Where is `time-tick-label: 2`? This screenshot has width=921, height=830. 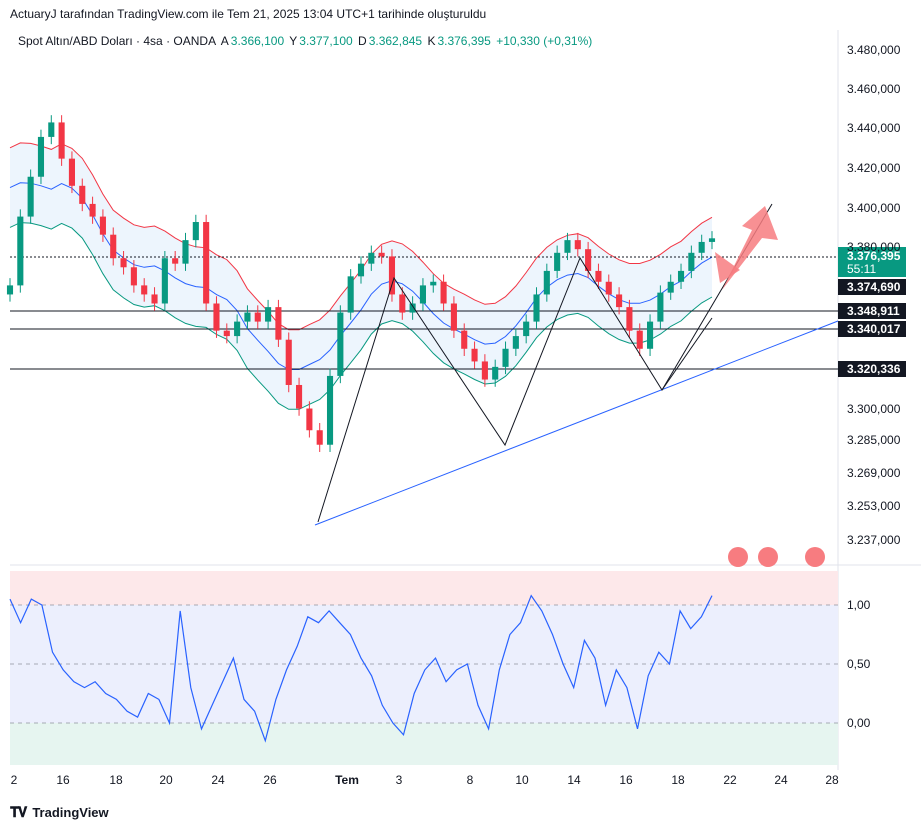 time-tick-label: 2 is located at coordinates (14, 780).